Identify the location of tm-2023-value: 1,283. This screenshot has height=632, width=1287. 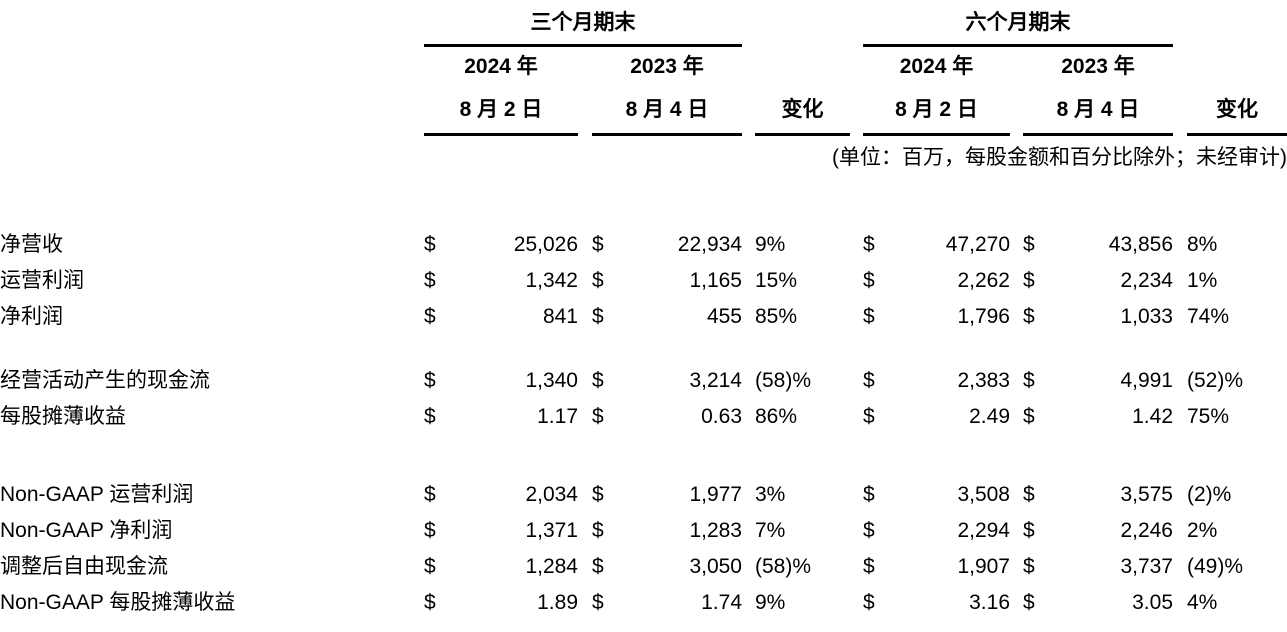
(715, 530).